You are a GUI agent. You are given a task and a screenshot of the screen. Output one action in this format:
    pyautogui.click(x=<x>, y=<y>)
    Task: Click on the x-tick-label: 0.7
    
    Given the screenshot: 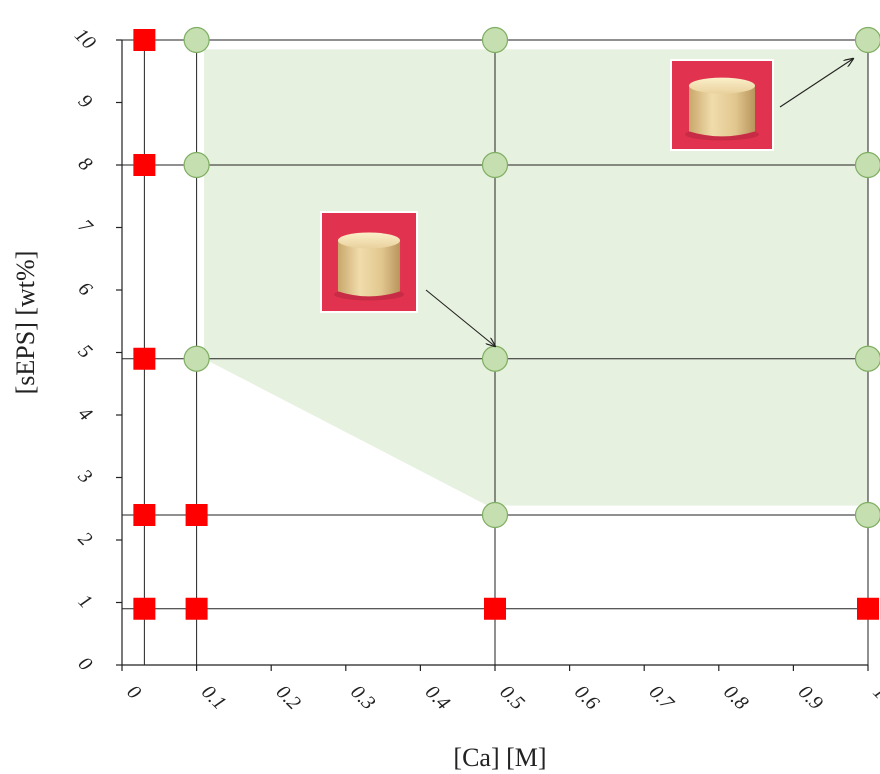 What is the action you would take?
    pyautogui.click(x=662, y=698)
    